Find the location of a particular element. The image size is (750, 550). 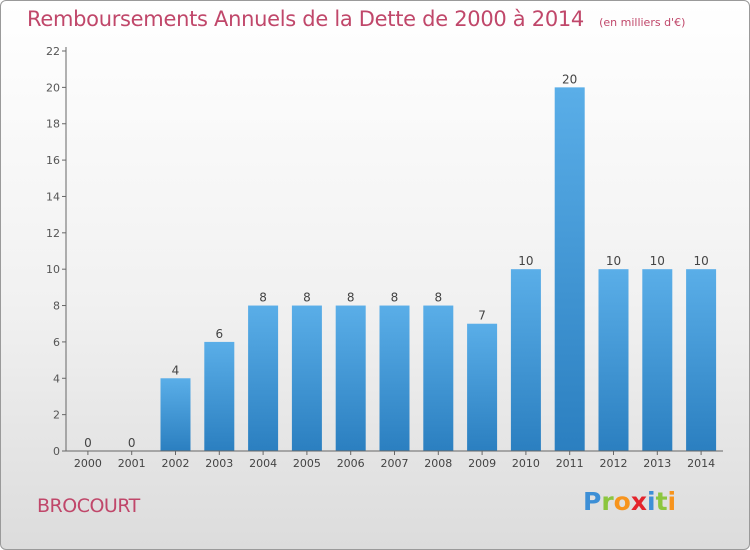

x-tick-label: 2012 is located at coordinates (614, 463).